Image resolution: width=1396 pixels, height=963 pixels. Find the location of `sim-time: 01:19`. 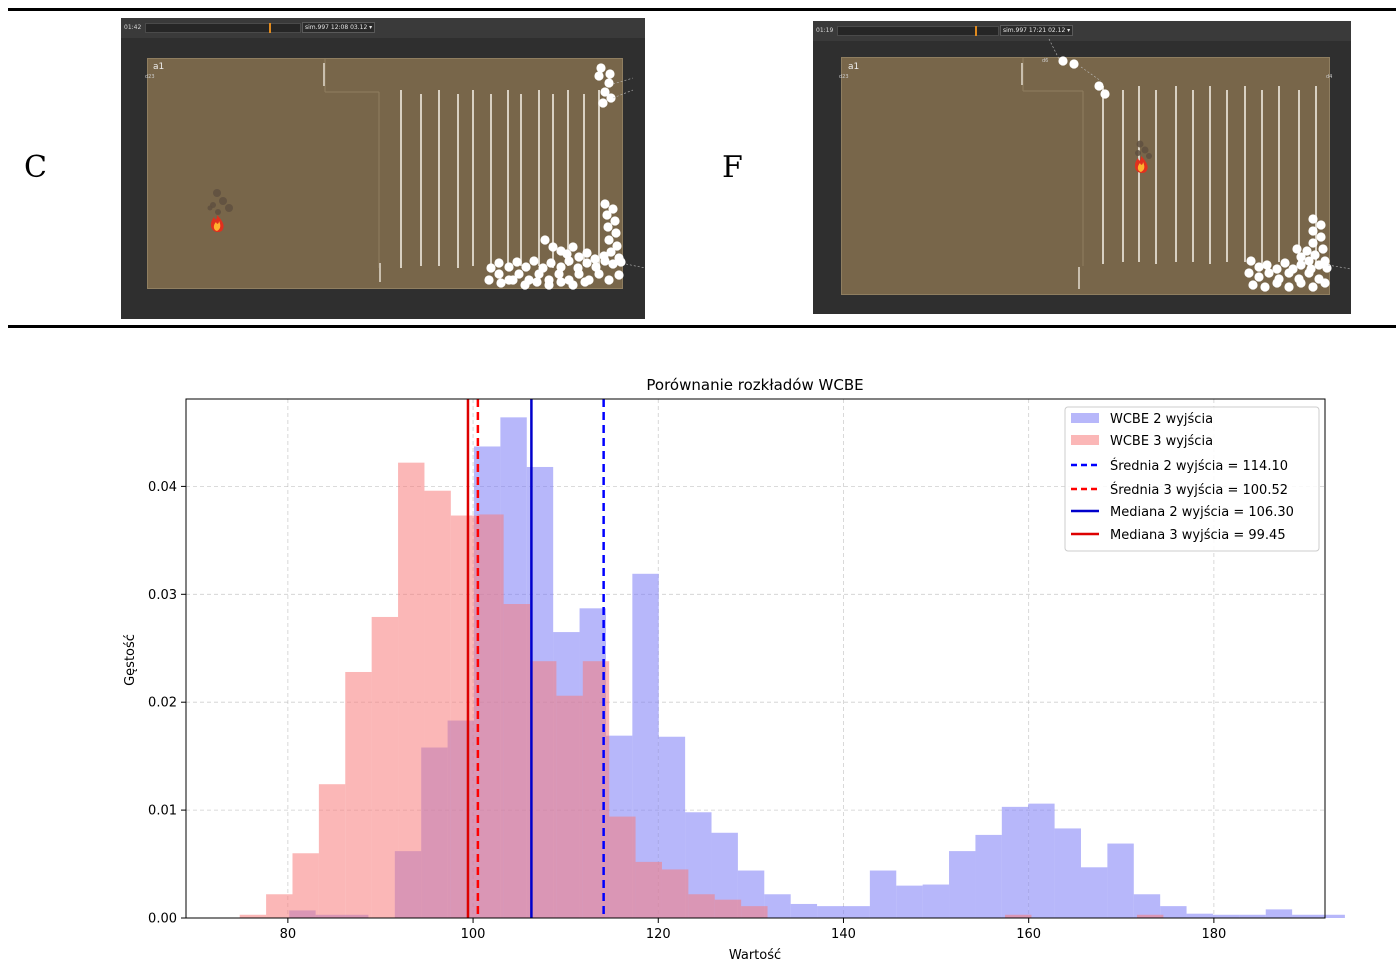

sim-time: 01:19 is located at coordinates (825, 30).